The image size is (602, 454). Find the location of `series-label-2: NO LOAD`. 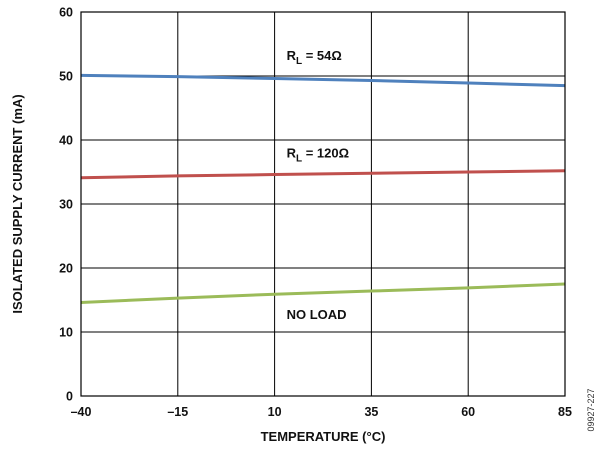

series-label-2: NO LOAD is located at coordinates (317, 314).